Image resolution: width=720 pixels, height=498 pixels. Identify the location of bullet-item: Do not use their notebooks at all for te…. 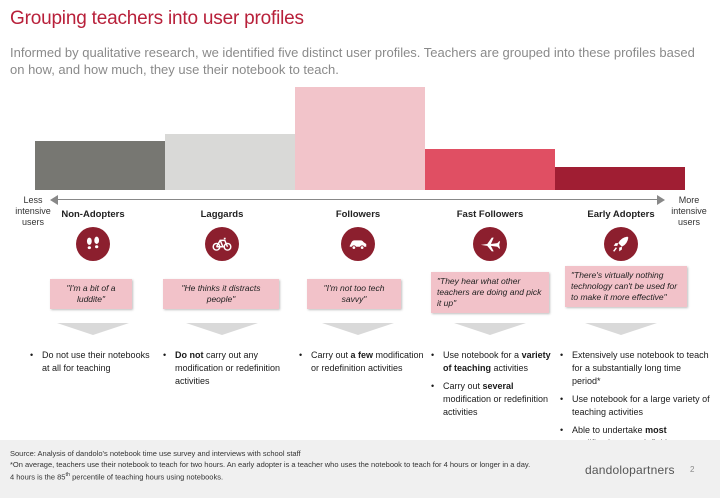
(91, 362).